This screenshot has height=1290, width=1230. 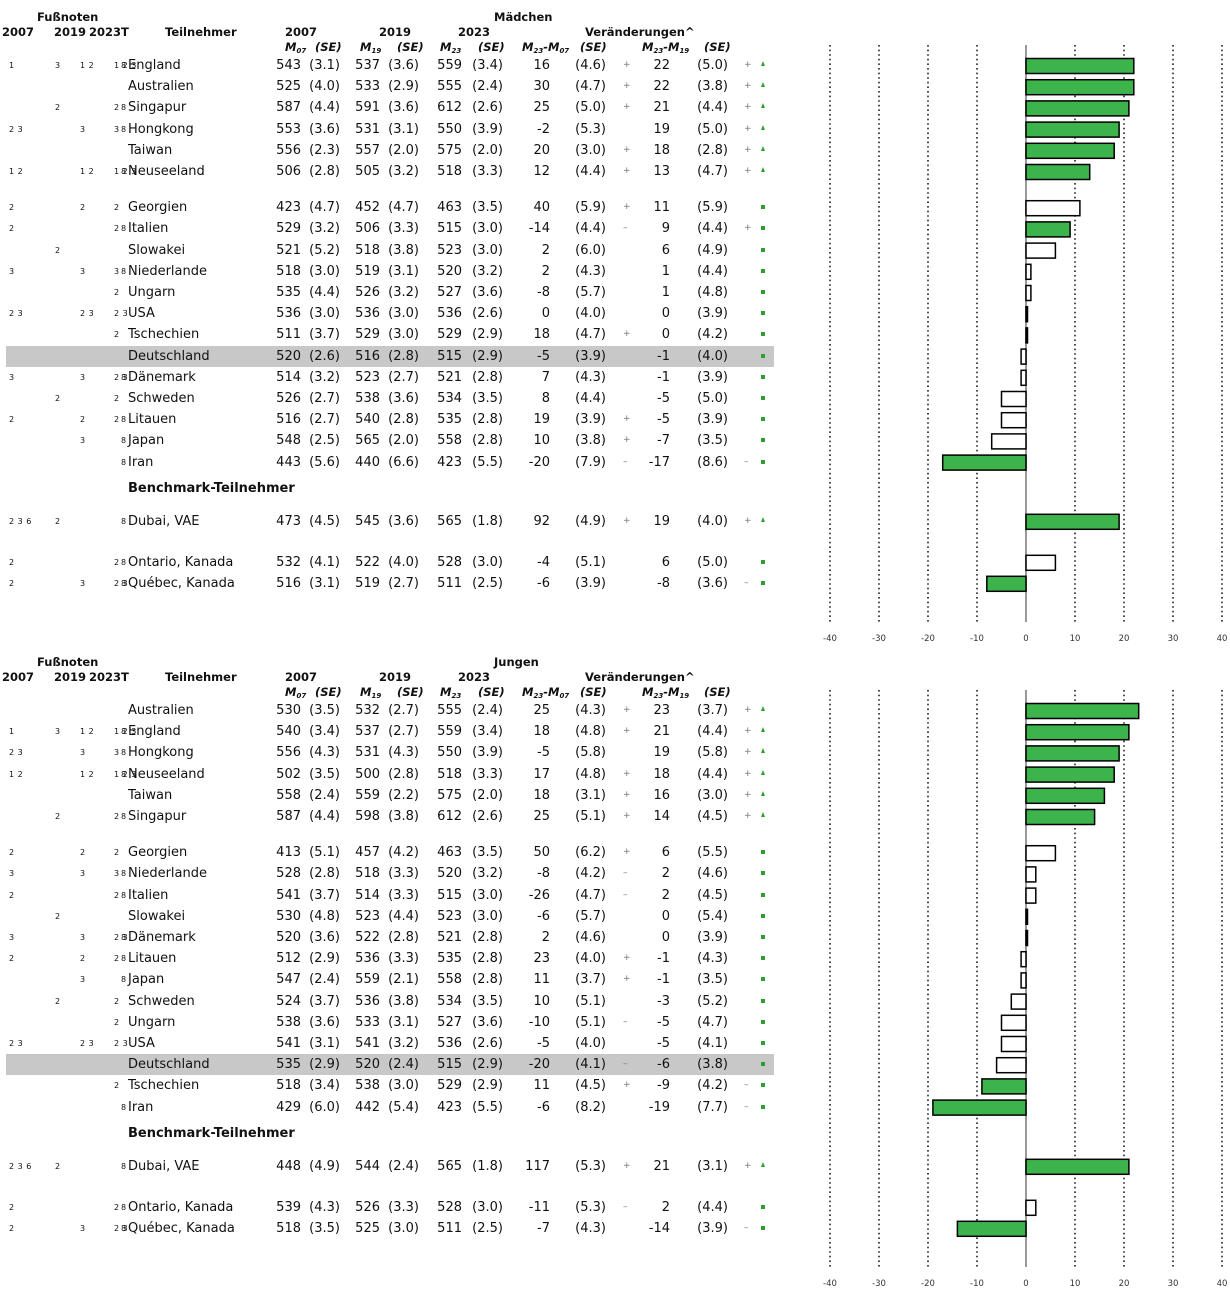 I want to click on cell-d1: -4, so click(x=543, y=562).